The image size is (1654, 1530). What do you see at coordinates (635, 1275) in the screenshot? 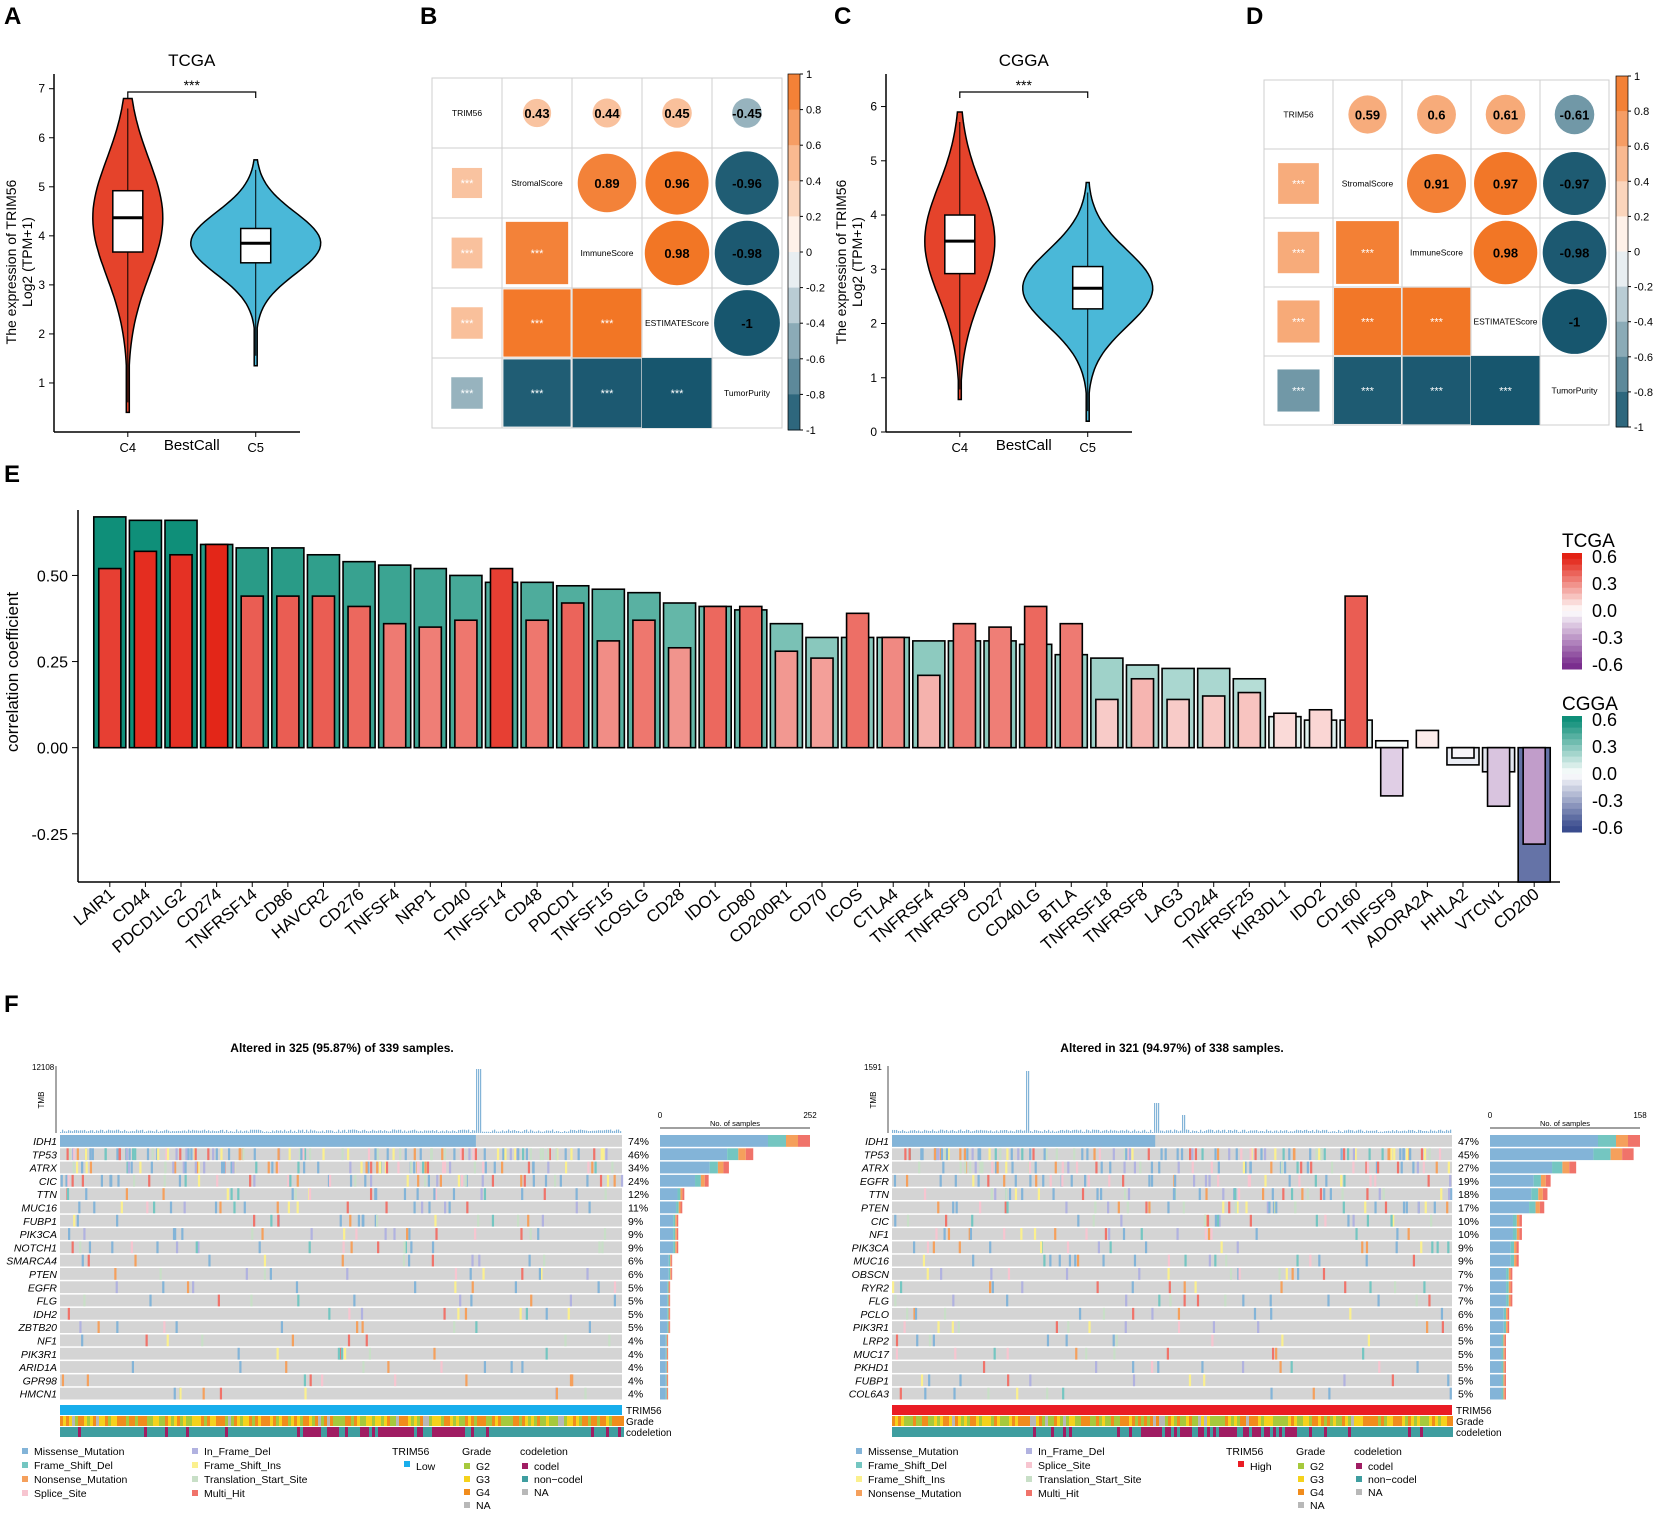
I see `gene-percent: 6%` at bounding box center [635, 1275].